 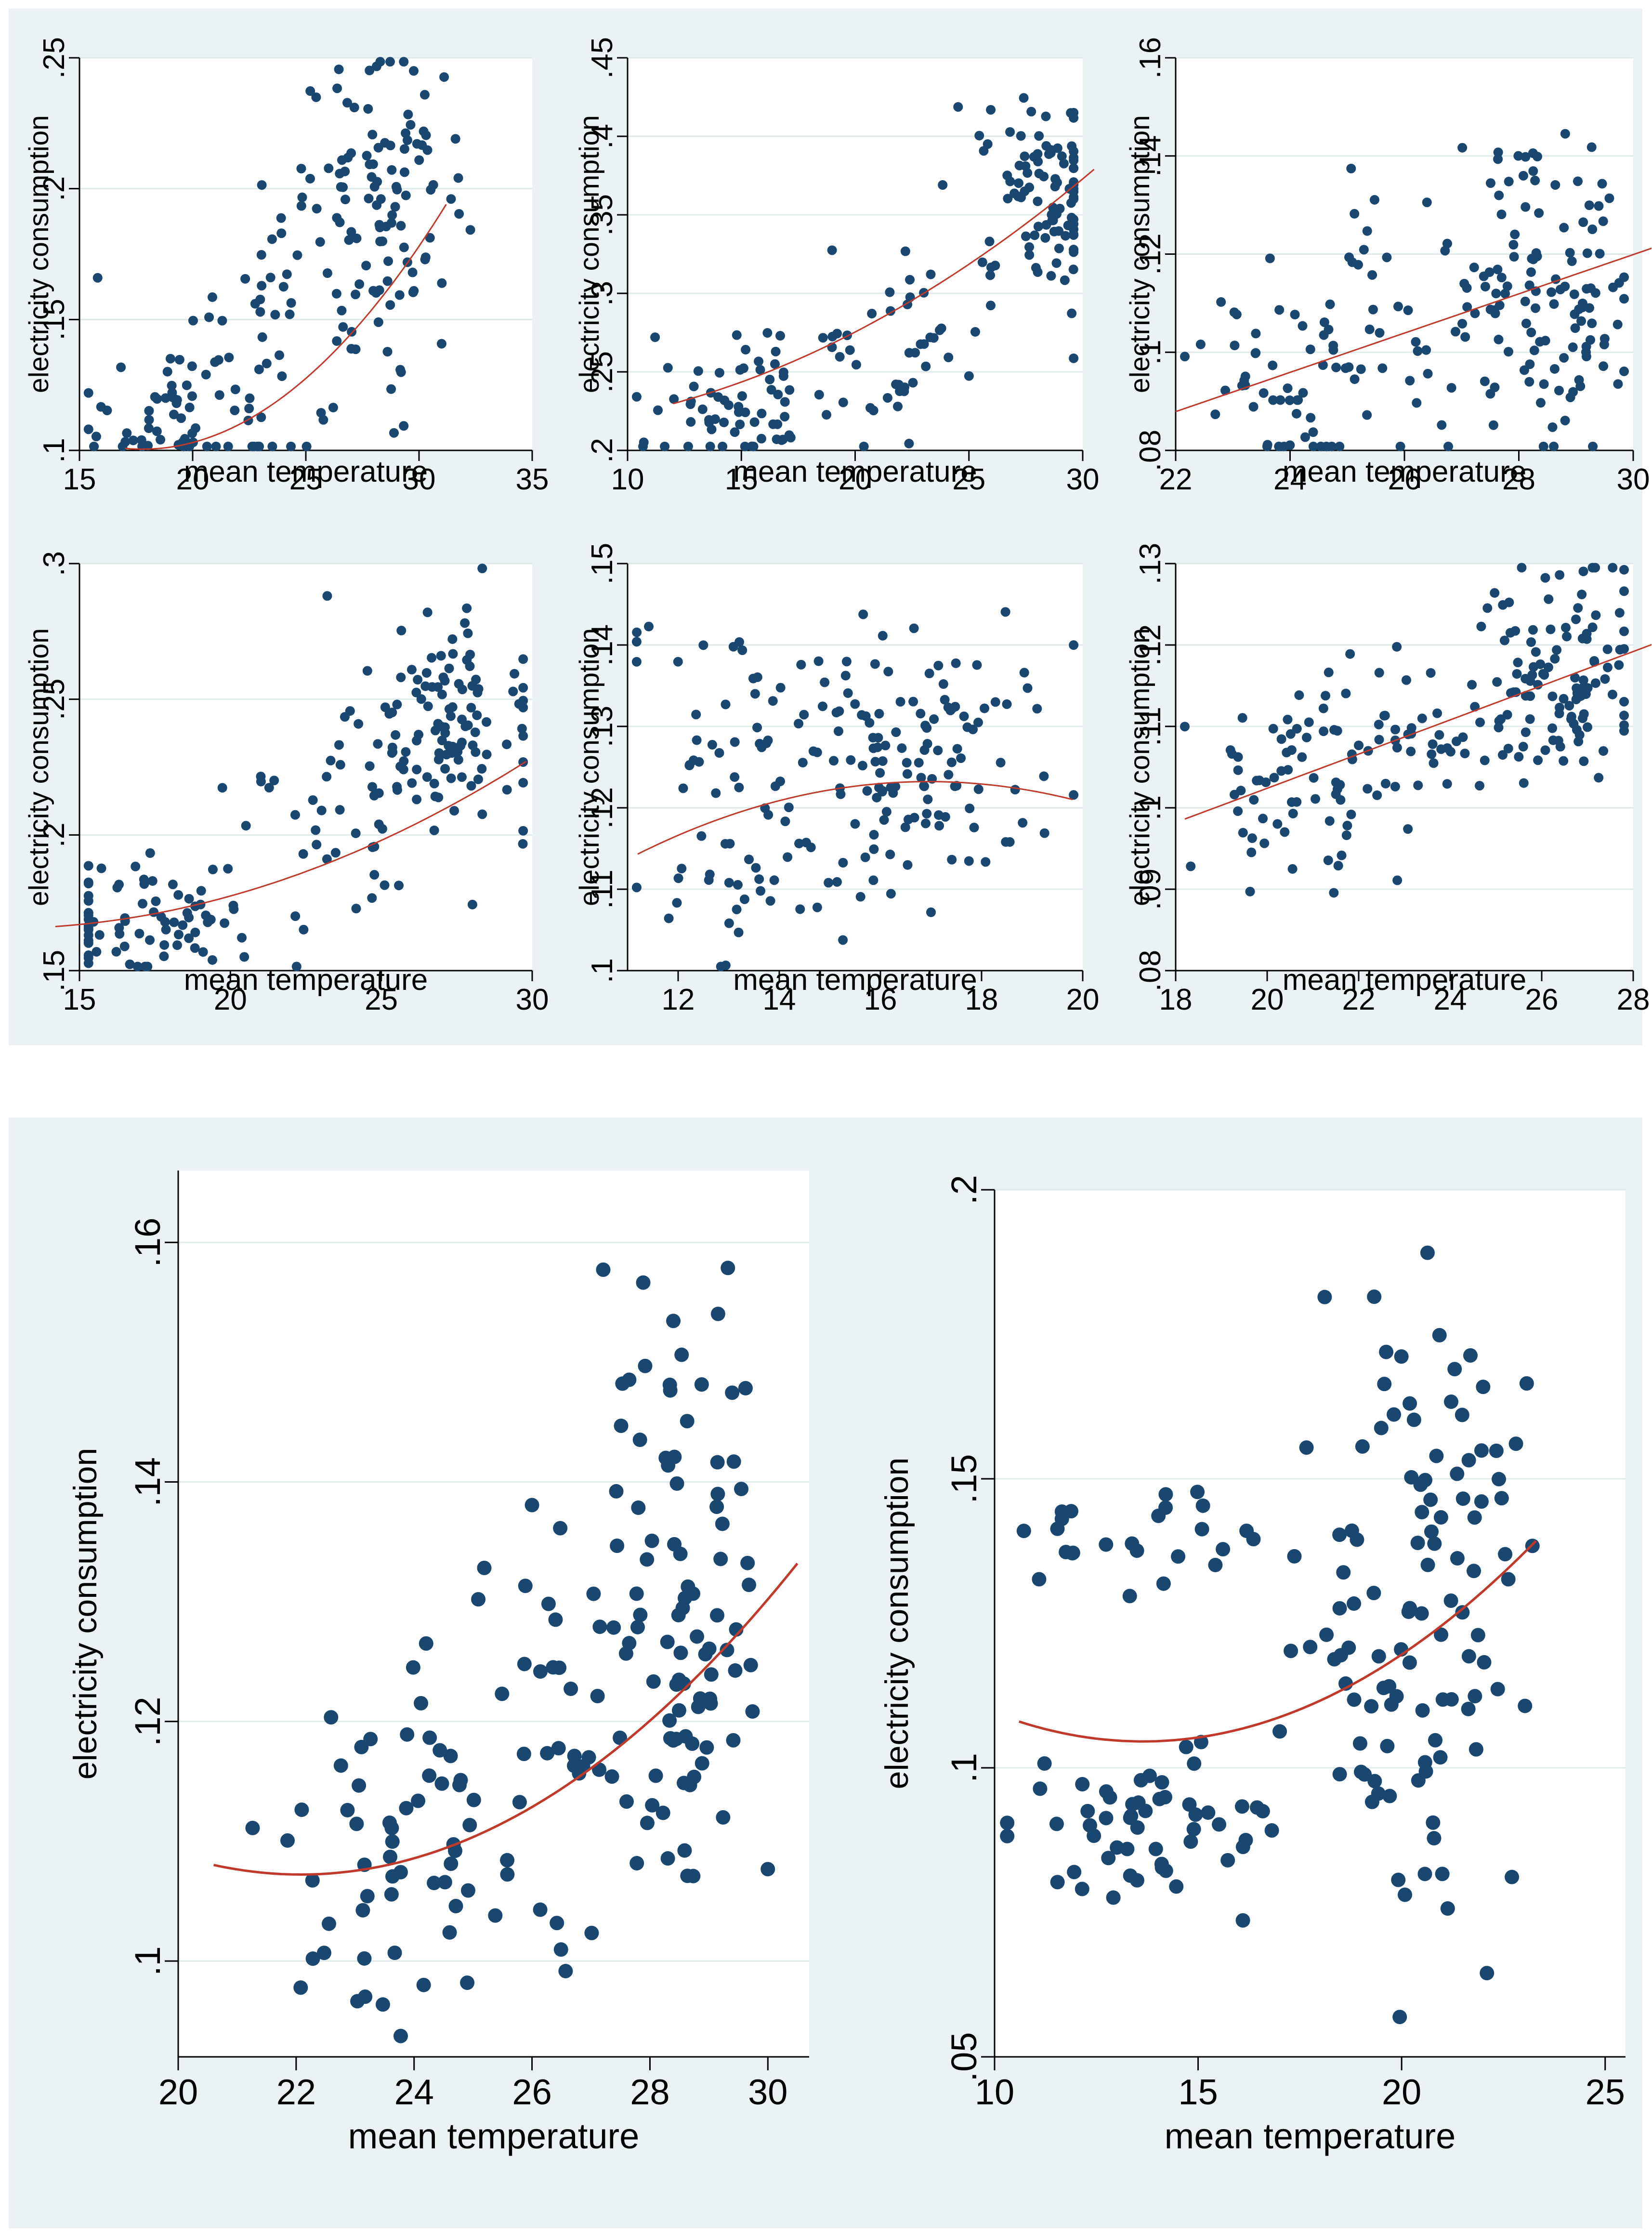 I want to click on scatter-points, so click(x=305, y=768).